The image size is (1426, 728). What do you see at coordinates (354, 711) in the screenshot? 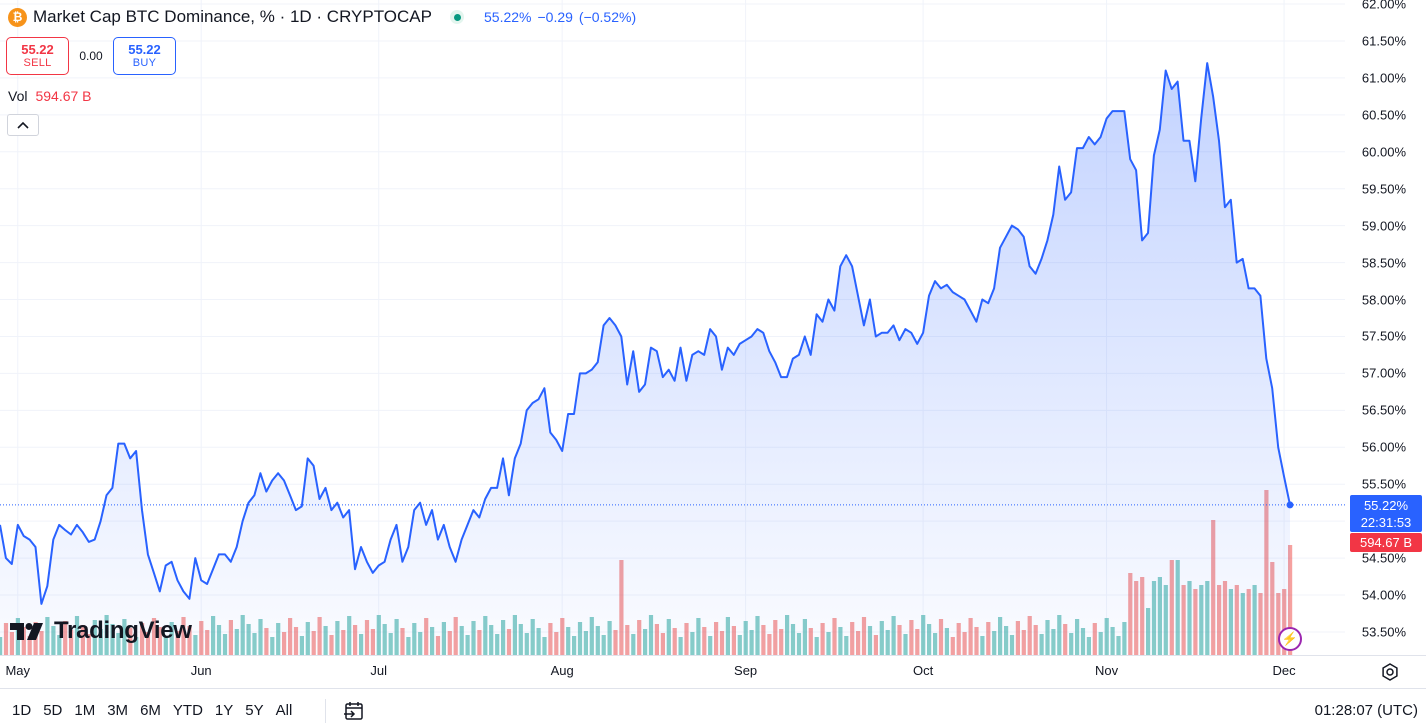
I see `go-to-date-calendar-icon` at bounding box center [354, 711].